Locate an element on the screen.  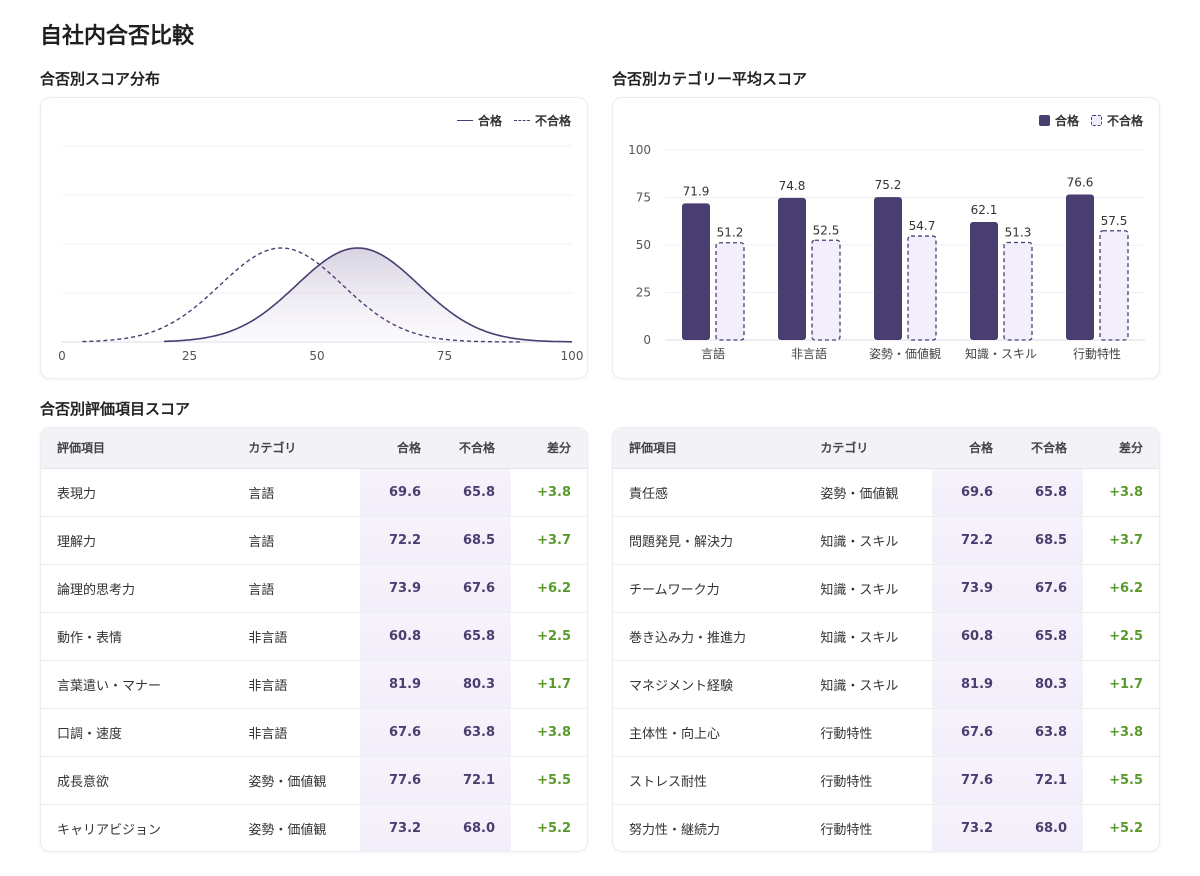
fail-distribution-line is located at coordinates (302, 295).